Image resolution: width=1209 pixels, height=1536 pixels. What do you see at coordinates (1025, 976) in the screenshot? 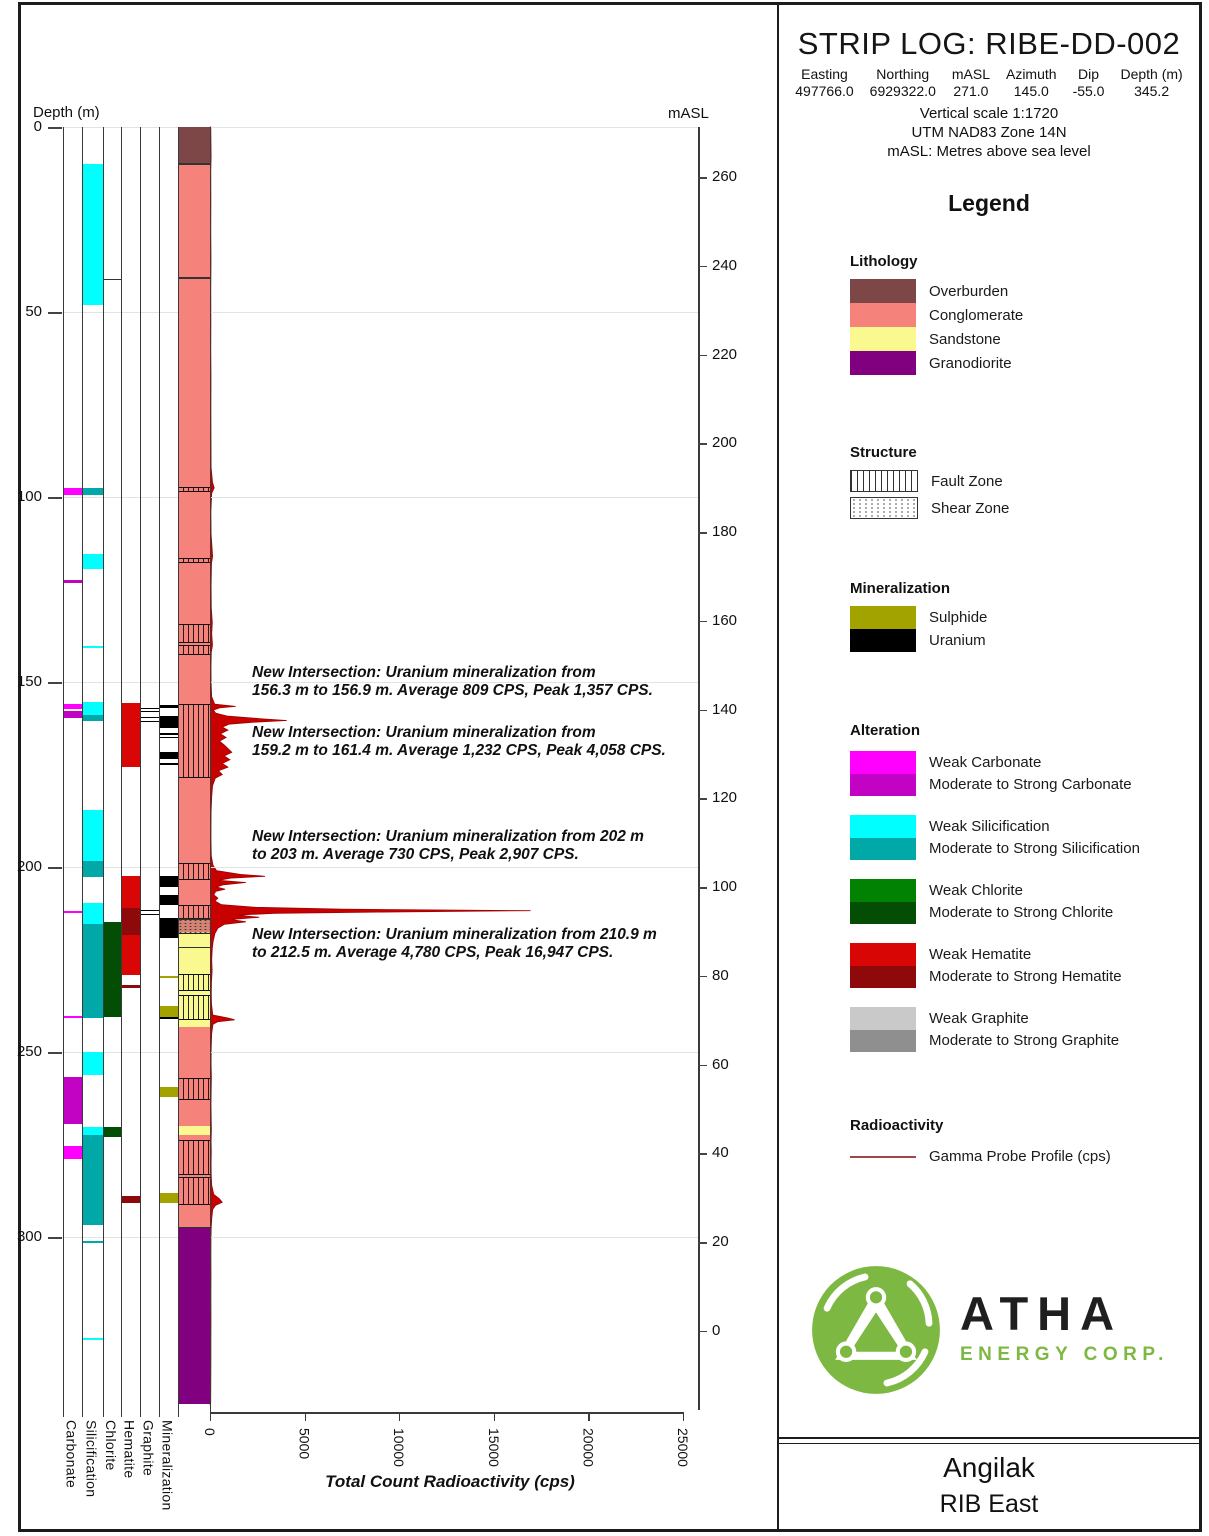
I see `legend-item-label: Moderate to Strong Hematite` at bounding box center [1025, 976].